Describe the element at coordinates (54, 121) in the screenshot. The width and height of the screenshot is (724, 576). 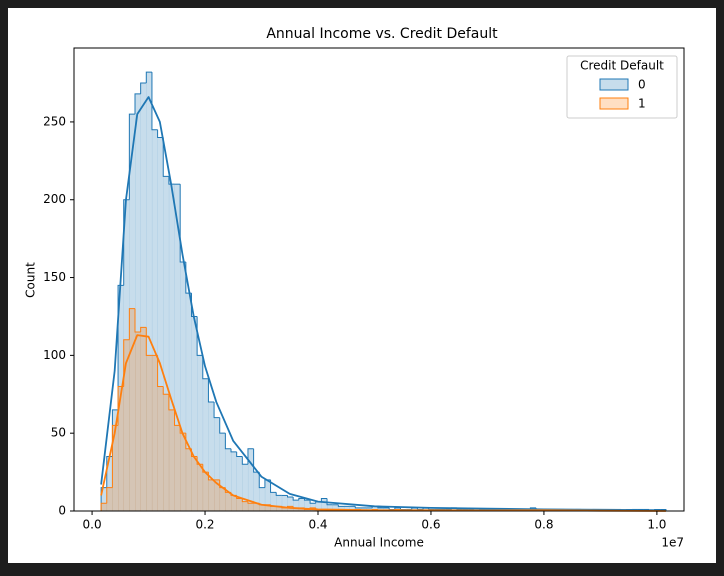
I see `y-tick-label: 250` at that location.